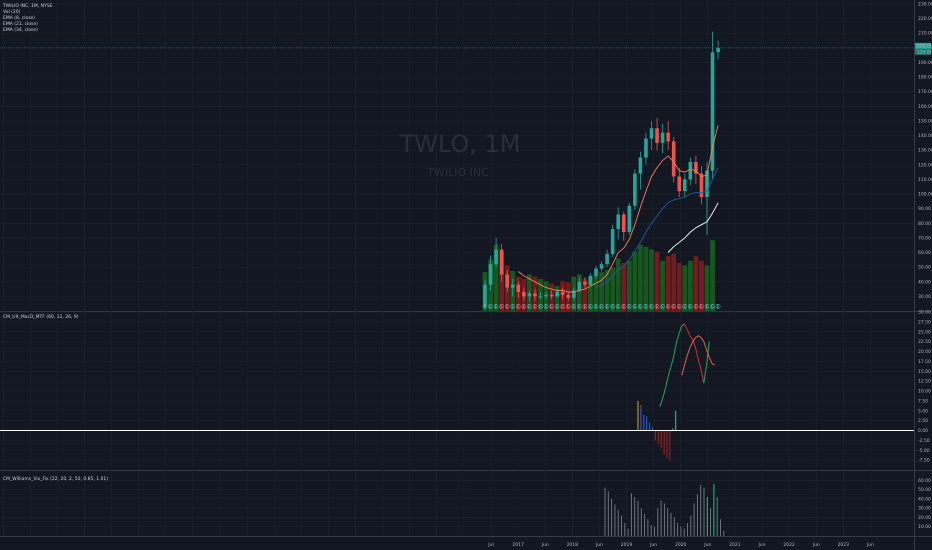 This screenshot has height=550, width=932. Describe the element at coordinates (924, 527) in the screenshot. I see `y-tick-label: 10.00` at that location.